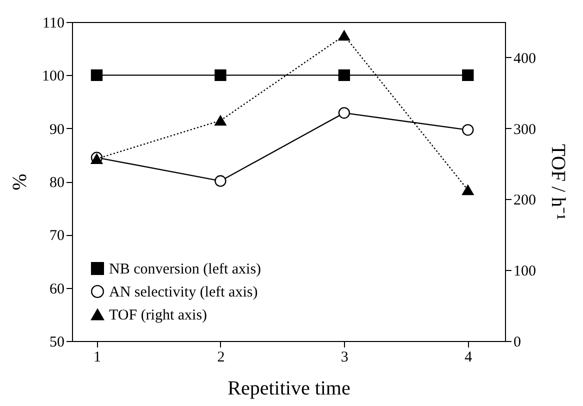 Image resolution: width=583 pixels, height=406 pixels. I want to click on y2-axis-title: TOF / h⁻¹, so click(558, 182).